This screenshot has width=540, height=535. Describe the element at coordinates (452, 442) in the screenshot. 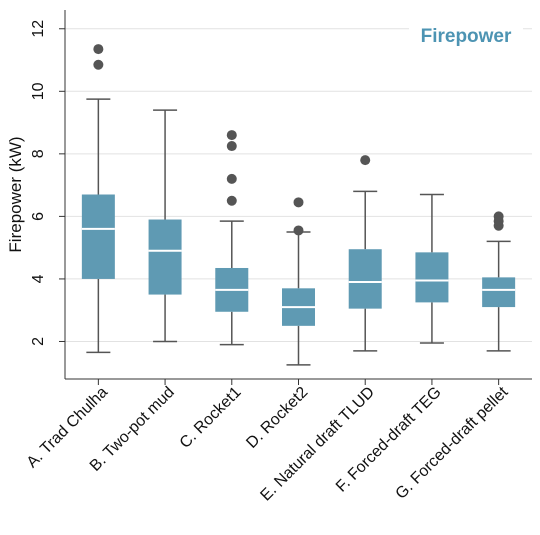

I see `x-tick-label: G. Forced-draft pellet` at that location.